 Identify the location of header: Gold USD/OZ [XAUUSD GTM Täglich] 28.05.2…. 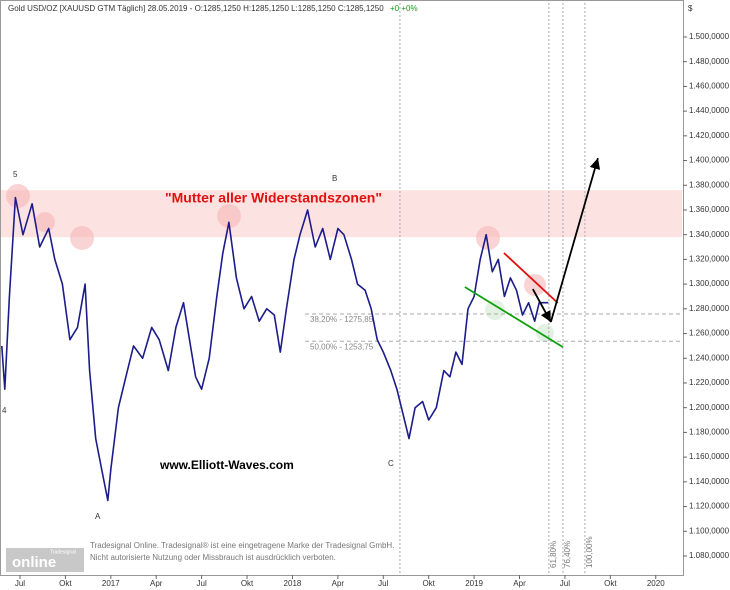
(196, 8).